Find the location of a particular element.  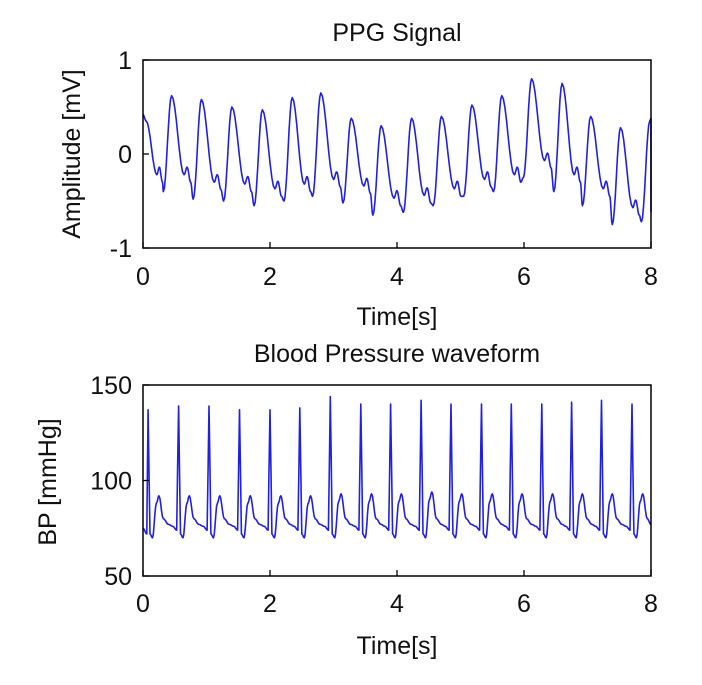

bp-x-tick-label: 6 is located at coordinates (524, 604).